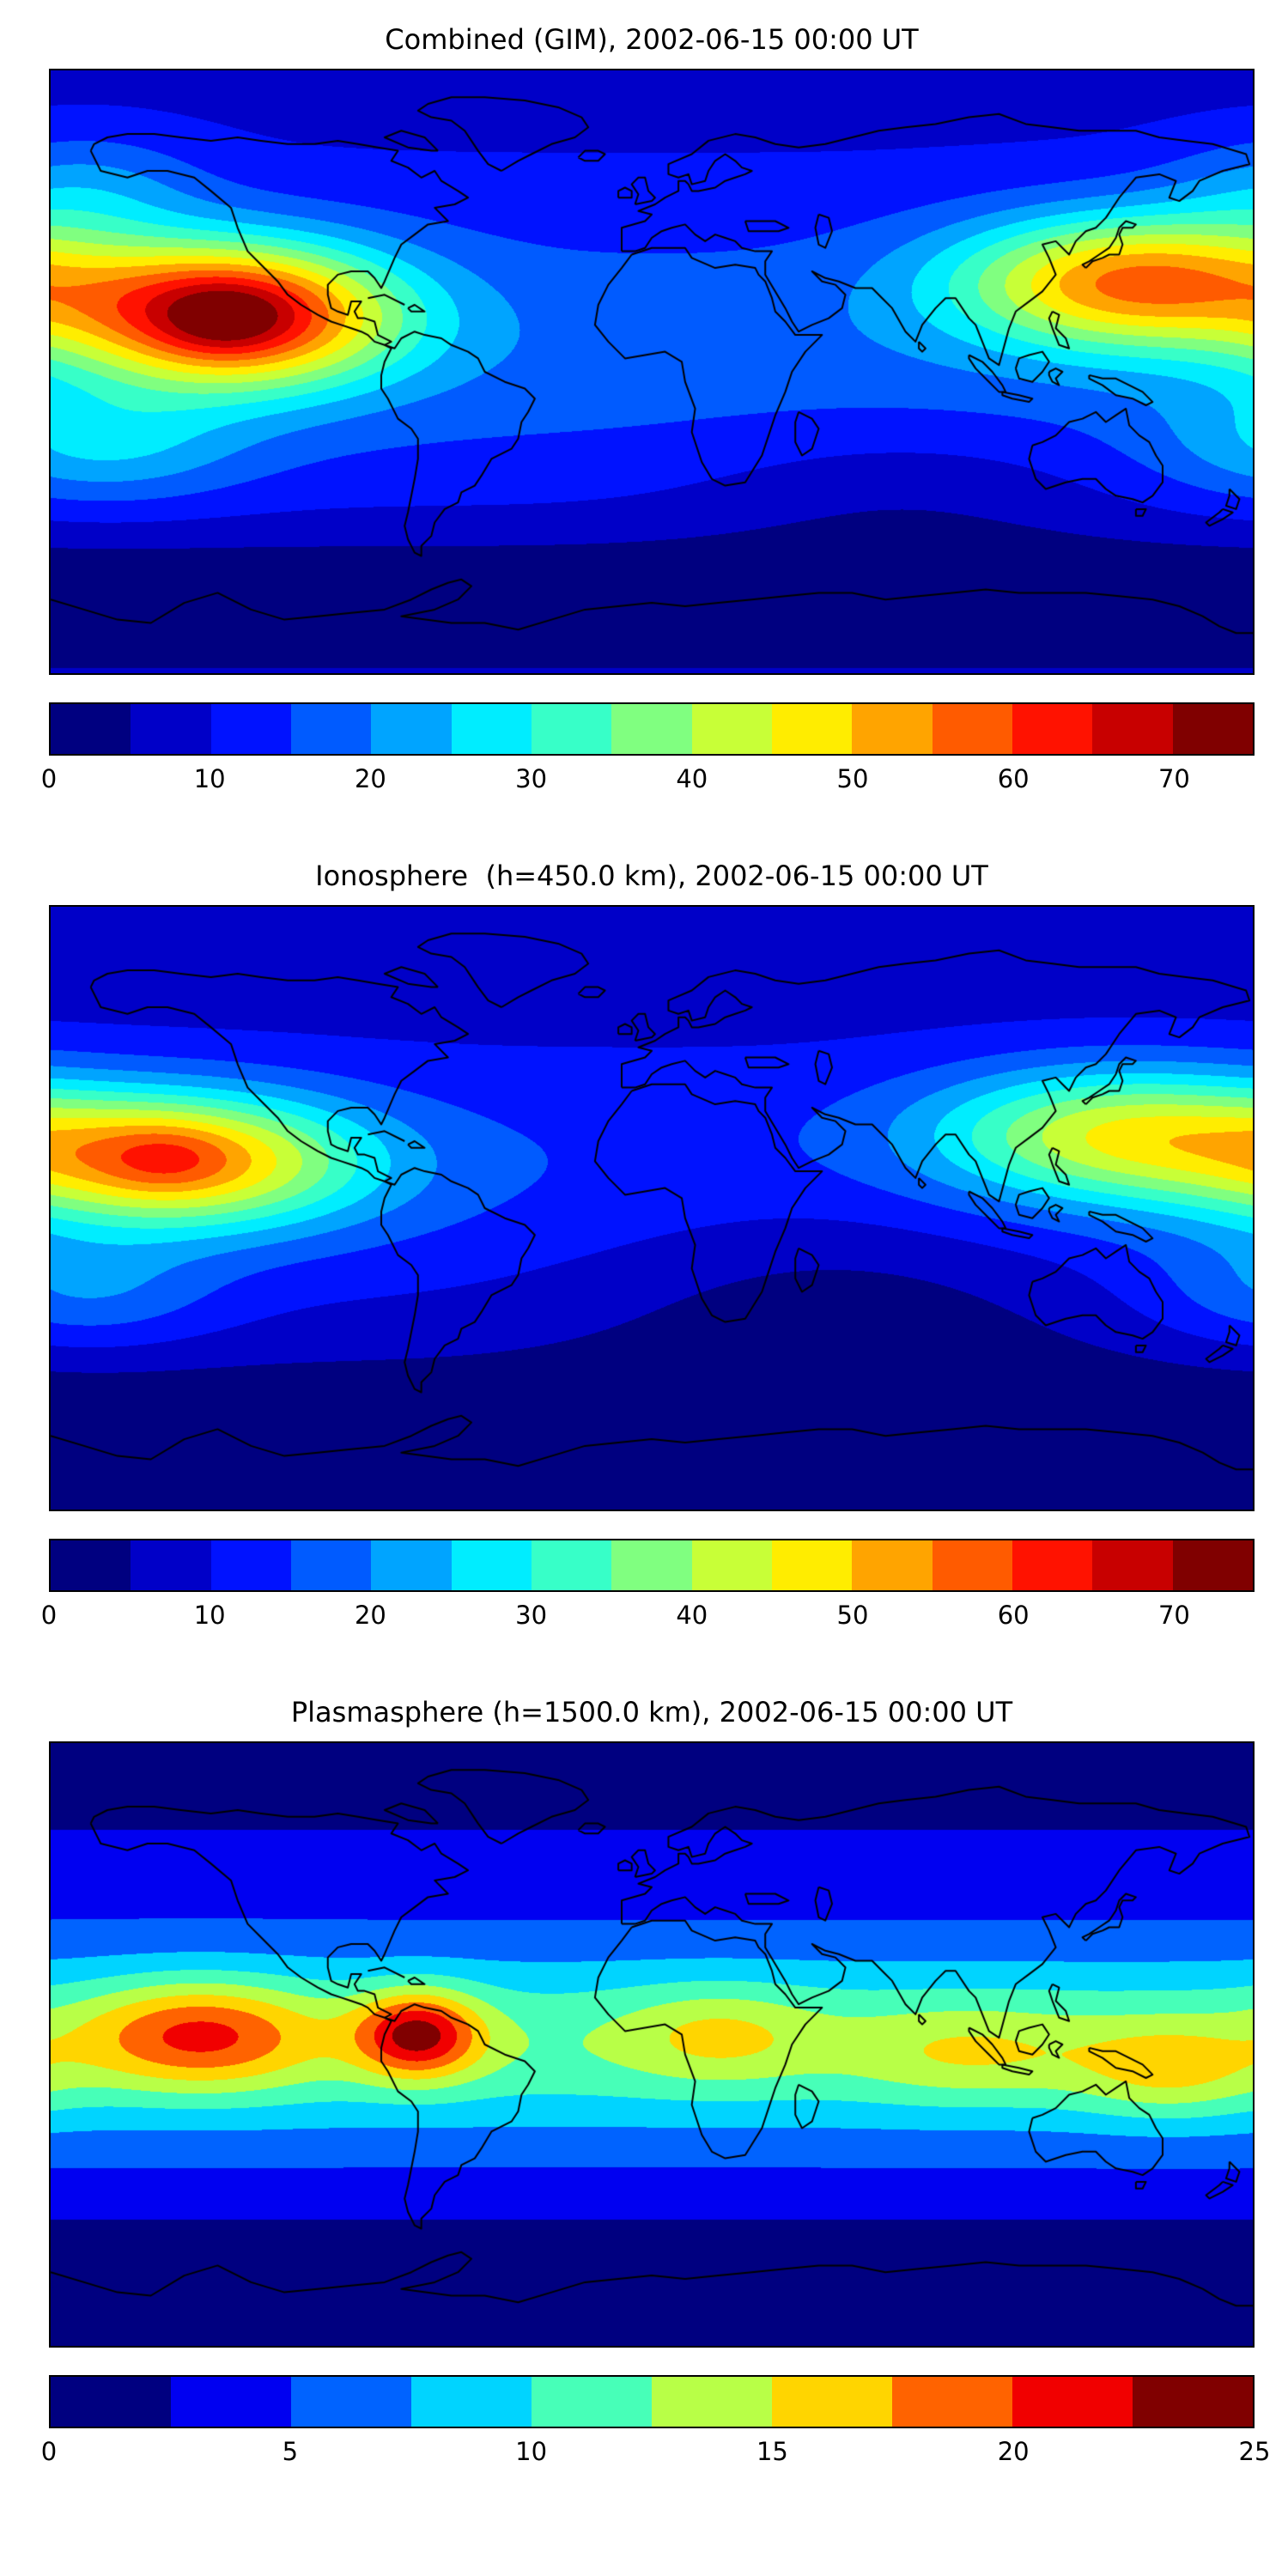 Image resolution: width=1288 pixels, height=2576 pixels. I want to click on colorbar-ionosphere, so click(652, 1565).